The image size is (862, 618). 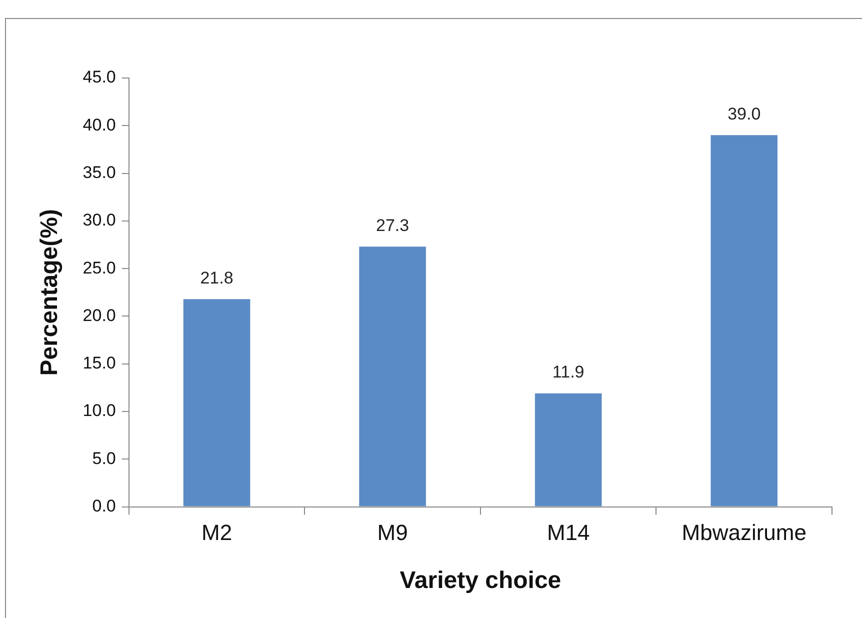 I want to click on y-tick-label: 25.0, so click(x=99, y=268).